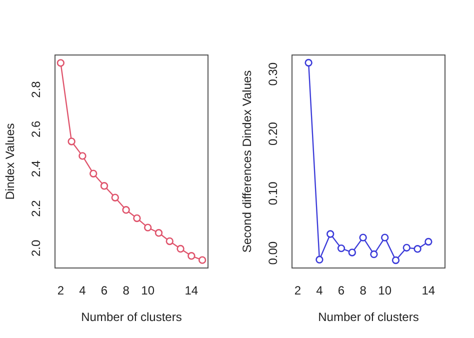 This screenshot has width=474, height=338. What do you see at coordinates (36, 89) in the screenshot?
I see `y-tick-label: 2.8` at bounding box center [36, 89].